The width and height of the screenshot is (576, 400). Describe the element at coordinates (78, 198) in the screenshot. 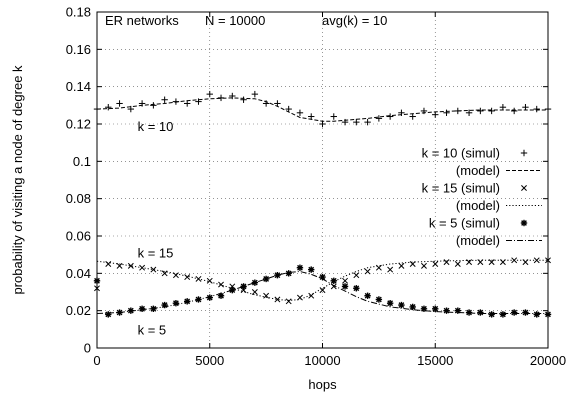

I see `y-tick-label: 0.08` at that location.